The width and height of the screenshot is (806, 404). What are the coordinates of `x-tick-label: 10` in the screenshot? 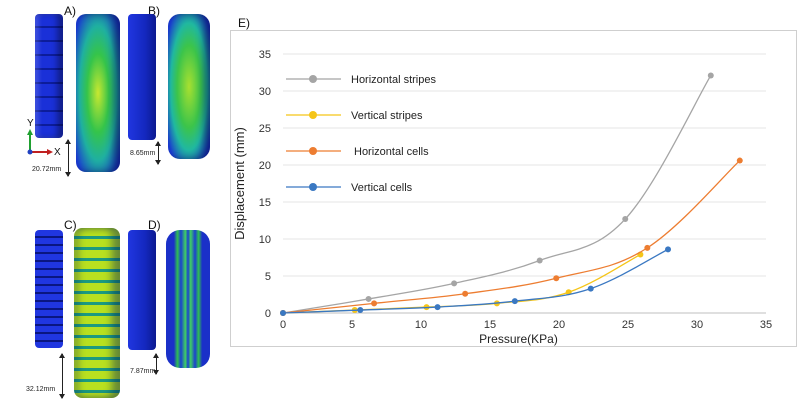 It's located at (421, 325).